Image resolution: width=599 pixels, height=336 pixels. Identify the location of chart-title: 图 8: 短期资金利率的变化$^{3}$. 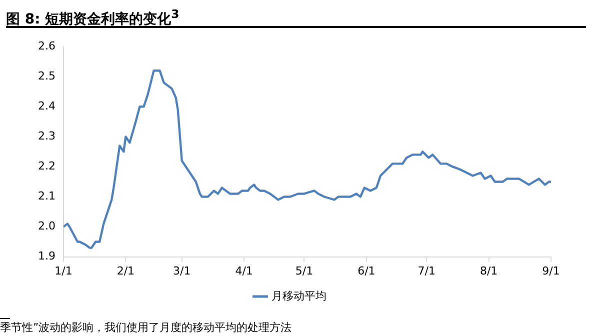
(296, 15).